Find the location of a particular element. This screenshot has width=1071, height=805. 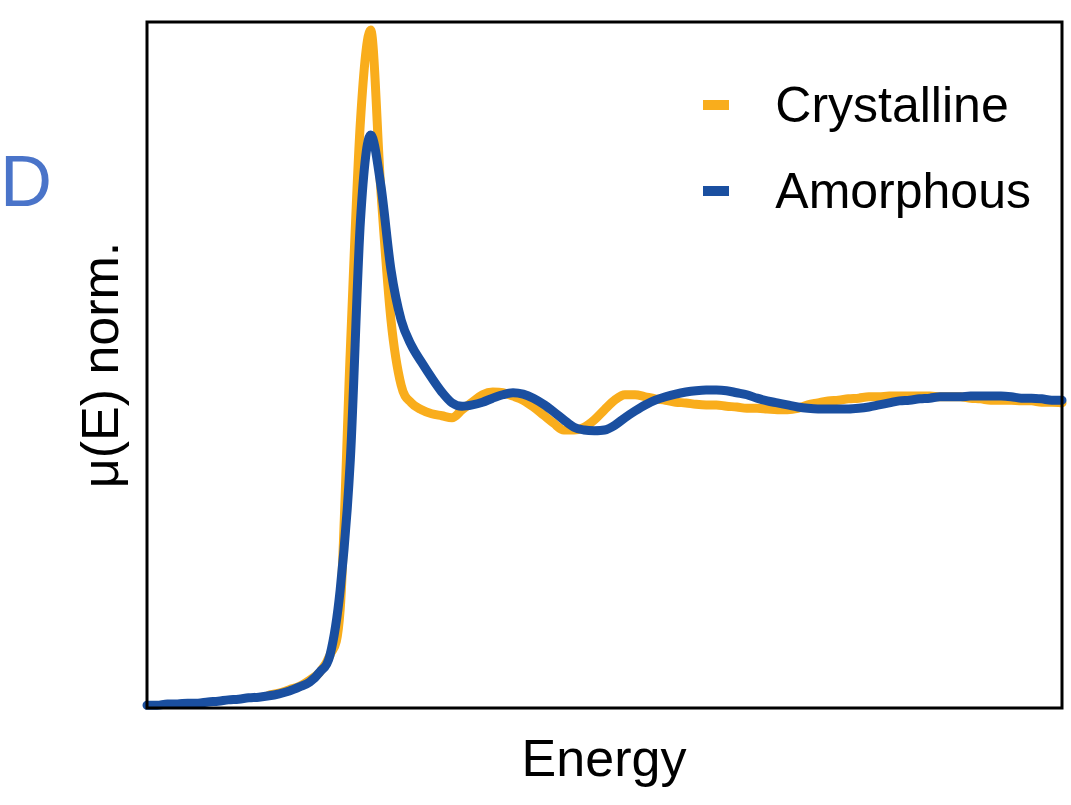

legend-label: Crystalline is located at coordinates (892, 105).